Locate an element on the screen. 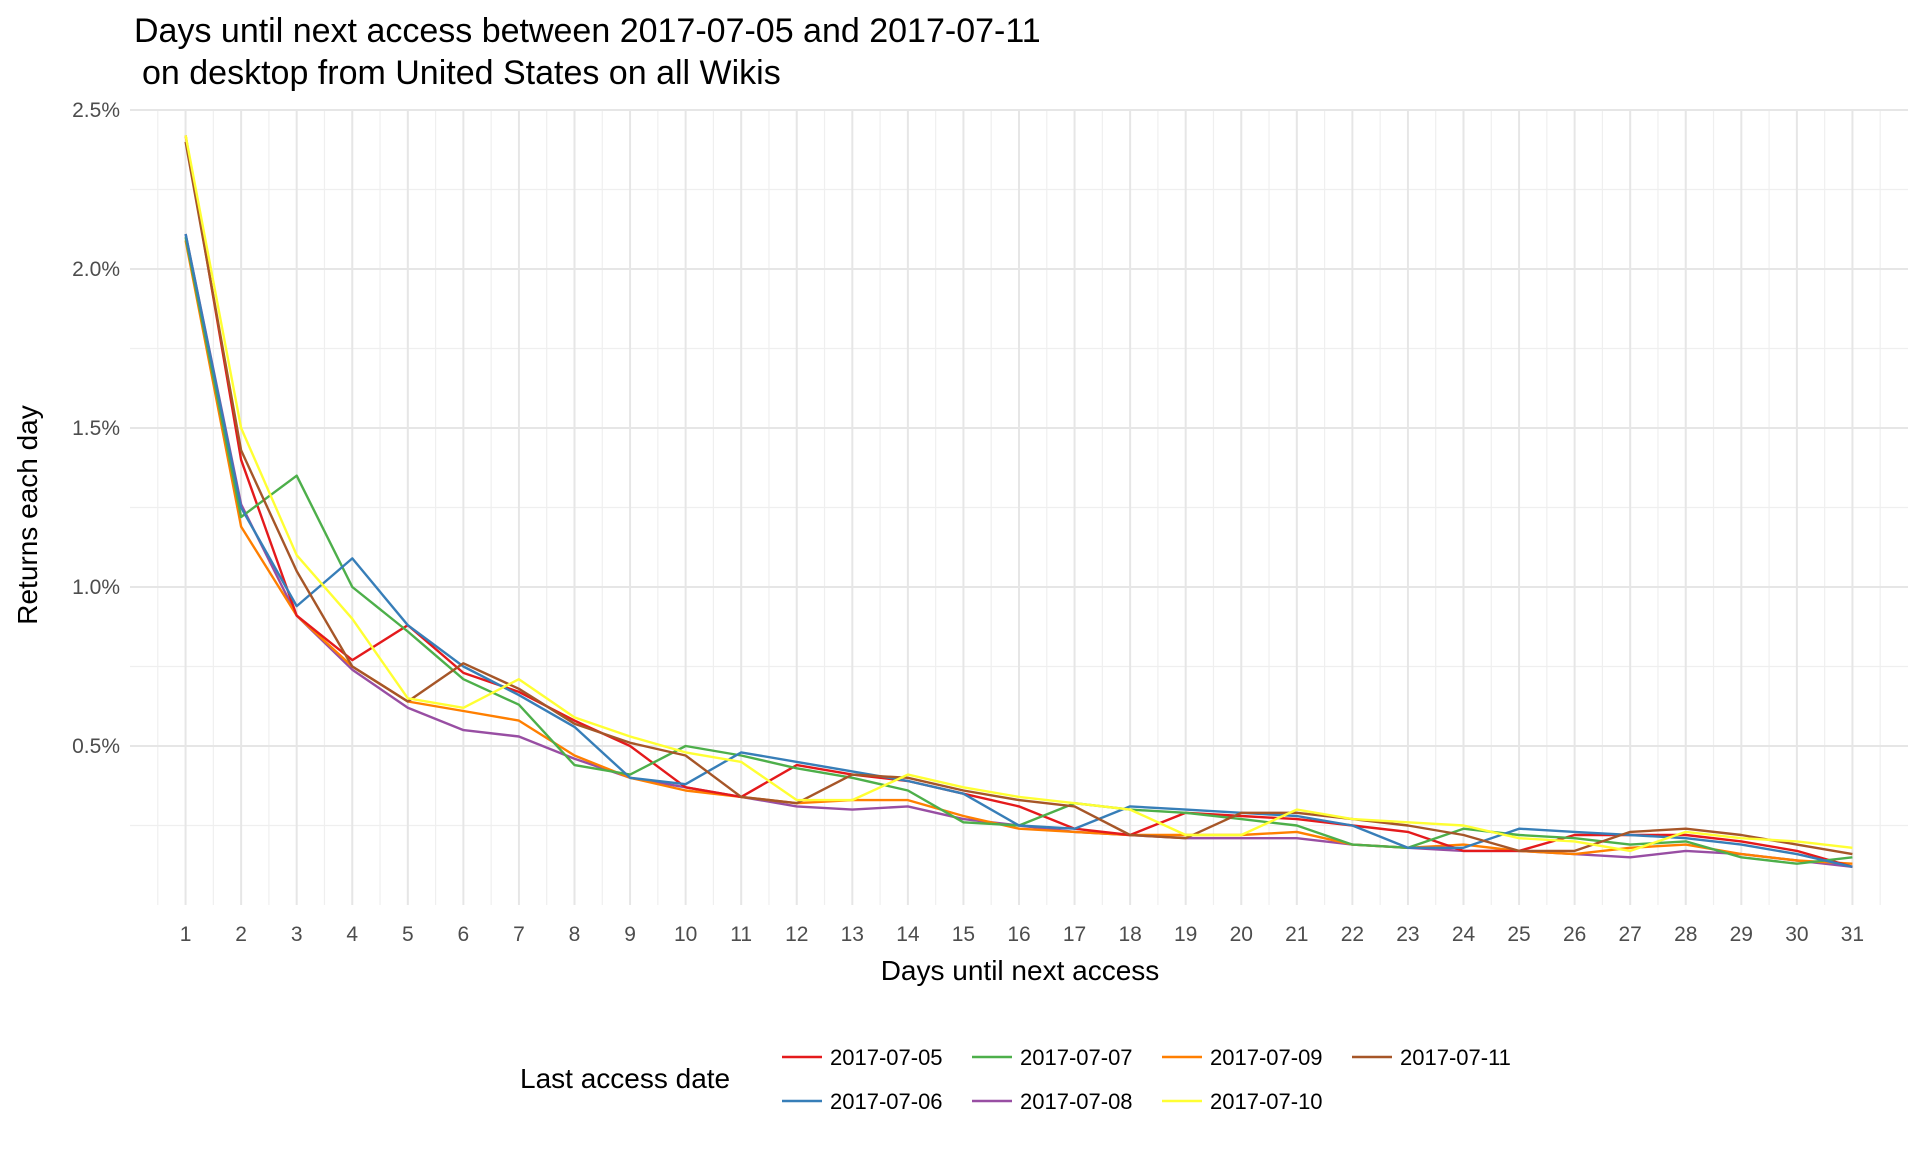 Image resolution: width=1920 pixels, height=1152 pixels. legend-item: 2017-07-11 is located at coordinates (1431, 1057).